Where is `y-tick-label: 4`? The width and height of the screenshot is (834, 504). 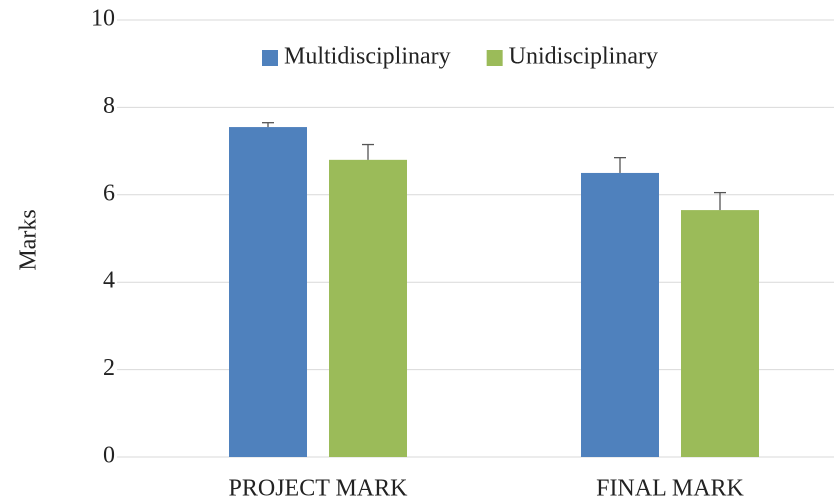
y-tick-label: 4 is located at coordinates (109, 281).